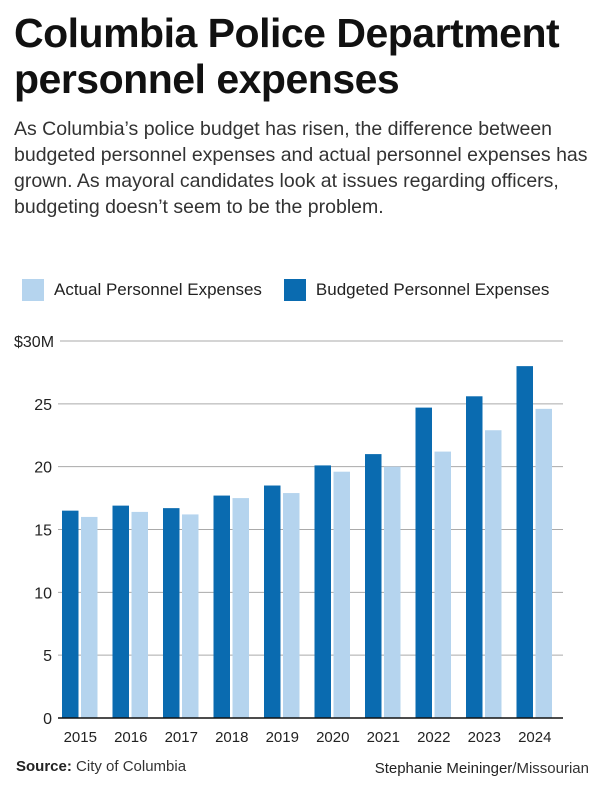 The height and width of the screenshot is (788, 613). What do you see at coordinates (432, 289) in the screenshot?
I see `legend-label-budgeted: Budgeted Personnel Expenses` at bounding box center [432, 289].